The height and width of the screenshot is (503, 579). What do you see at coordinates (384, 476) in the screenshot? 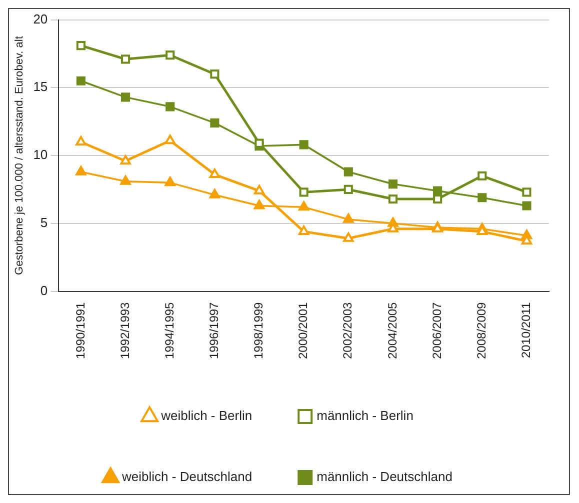
I see `legend-label: männlich - Deutschland` at bounding box center [384, 476].